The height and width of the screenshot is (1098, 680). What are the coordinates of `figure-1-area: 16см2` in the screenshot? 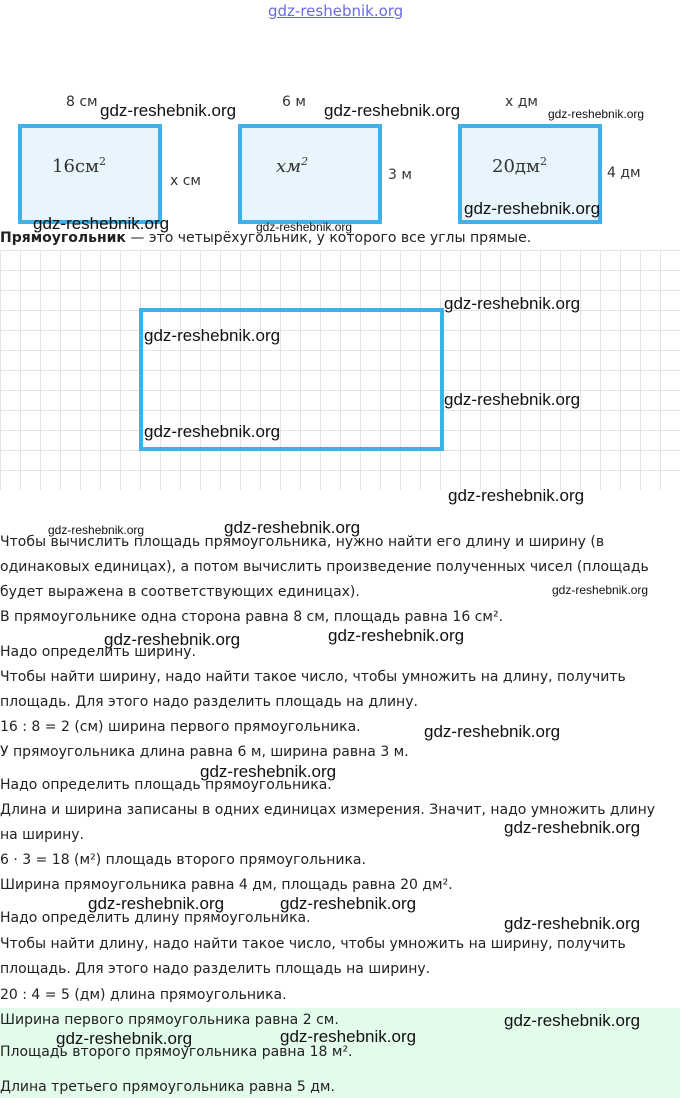 It's located at (79, 166).